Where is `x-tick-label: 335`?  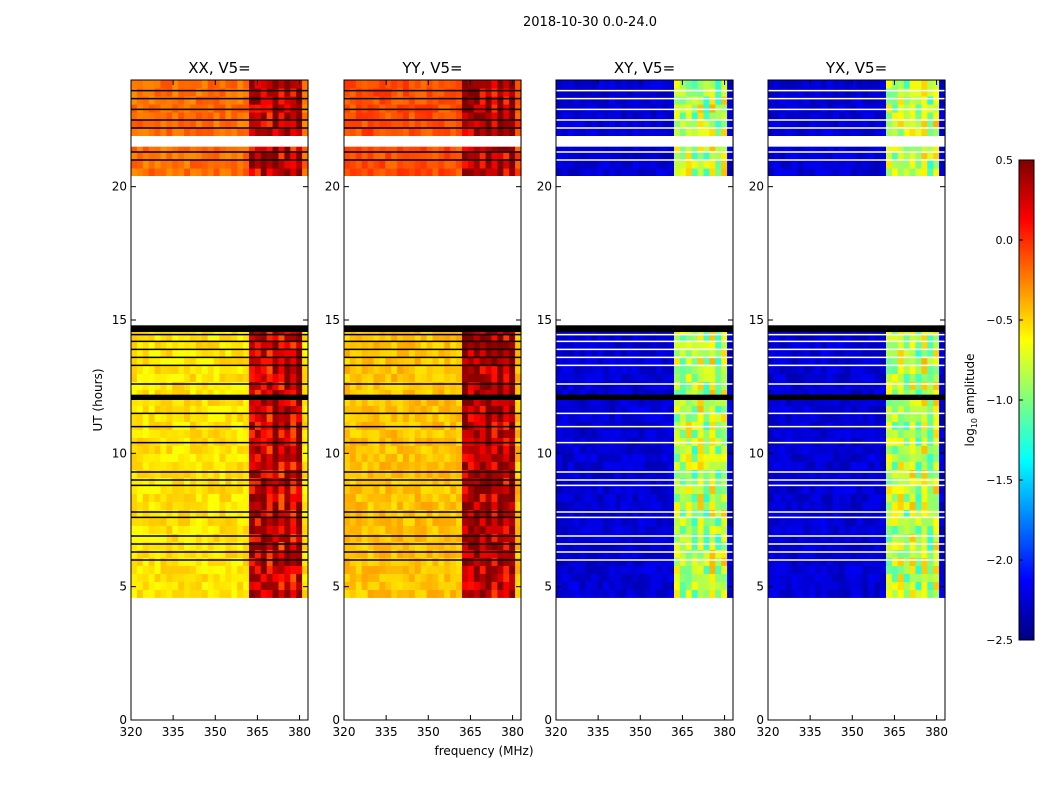
x-tick-label: 335 is located at coordinates (598, 732).